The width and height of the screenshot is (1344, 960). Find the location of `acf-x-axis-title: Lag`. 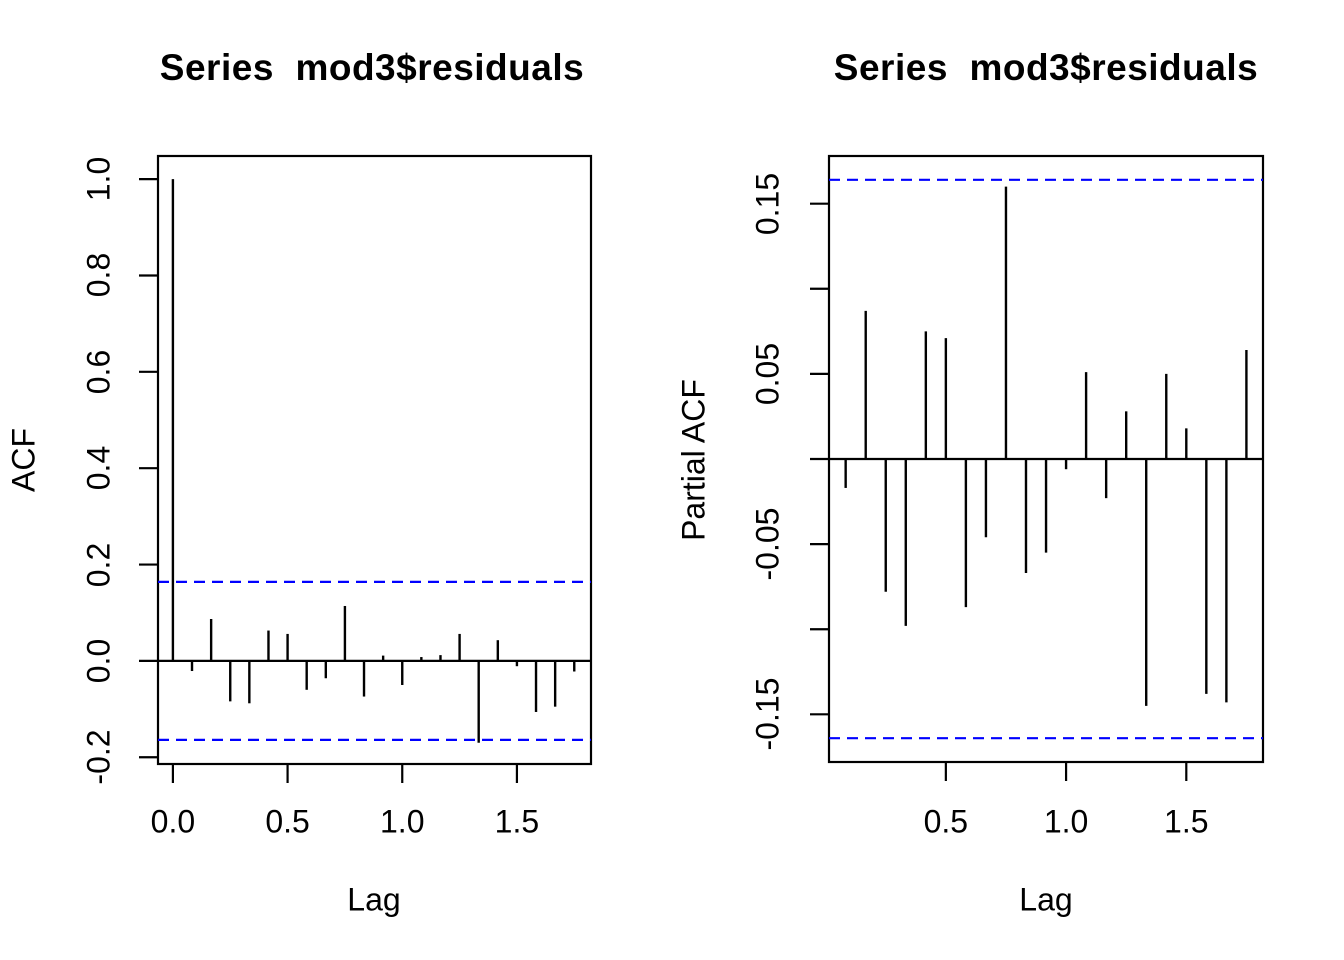

acf-x-axis-title: Lag is located at coordinates (374, 899).